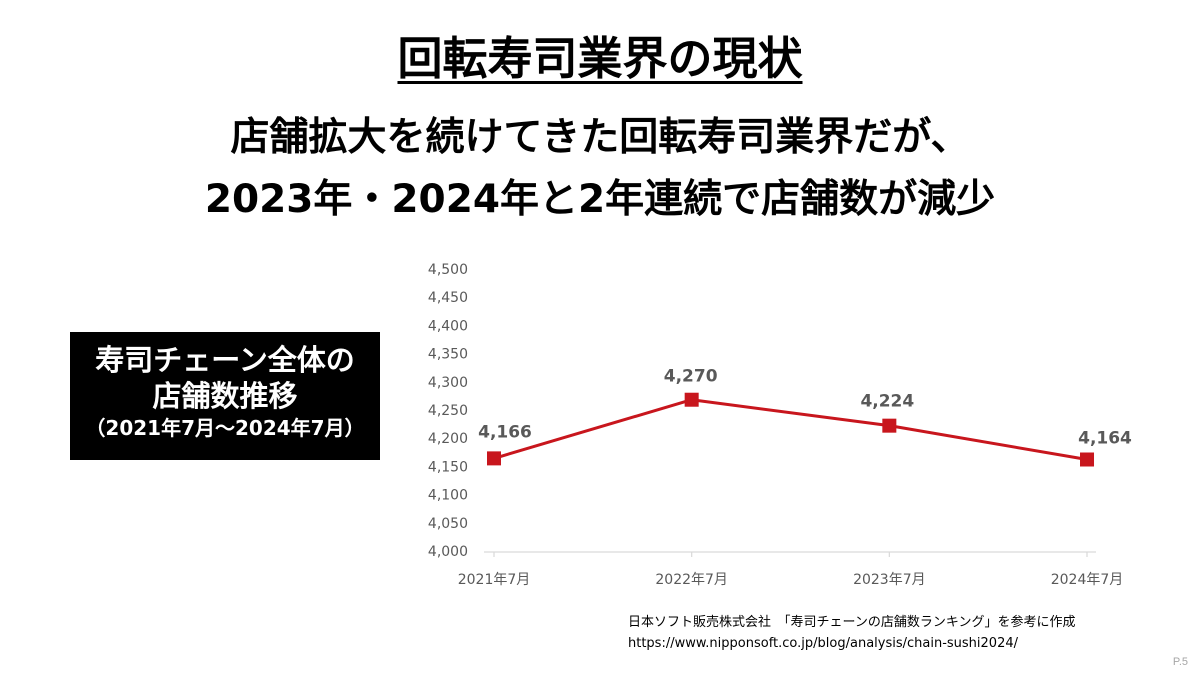 This screenshot has width=1200, height=675. What do you see at coordinates (852, 622) in the screenshot?
I see `source-citation: 日本ソフト販売株式会社 「寿司チェーンの店舗数ランキング」を参考に作成` at bounding box center [852, 622].